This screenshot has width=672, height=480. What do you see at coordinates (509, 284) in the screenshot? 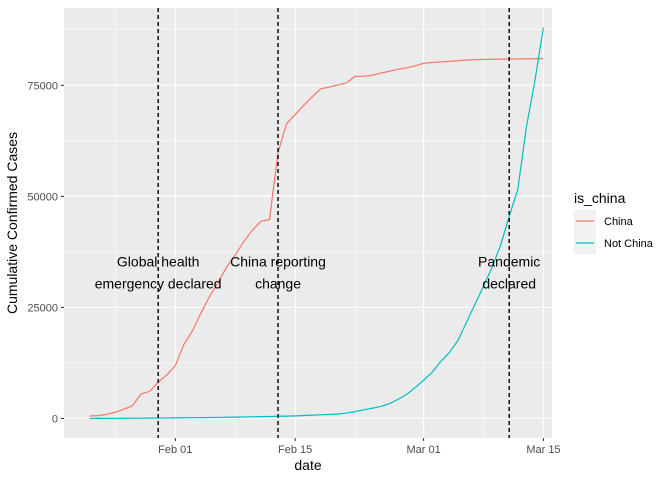
I see `event-annotation-2: declared` at bounding box center [509, 284].